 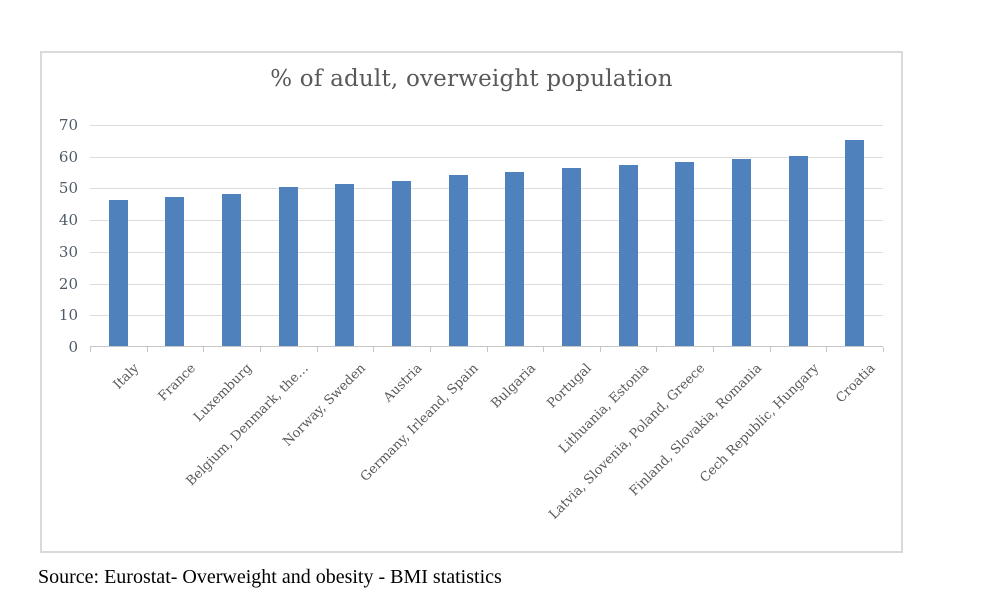 I want to click on bar-cech-republic-hungary, so click(x=798, y=250).